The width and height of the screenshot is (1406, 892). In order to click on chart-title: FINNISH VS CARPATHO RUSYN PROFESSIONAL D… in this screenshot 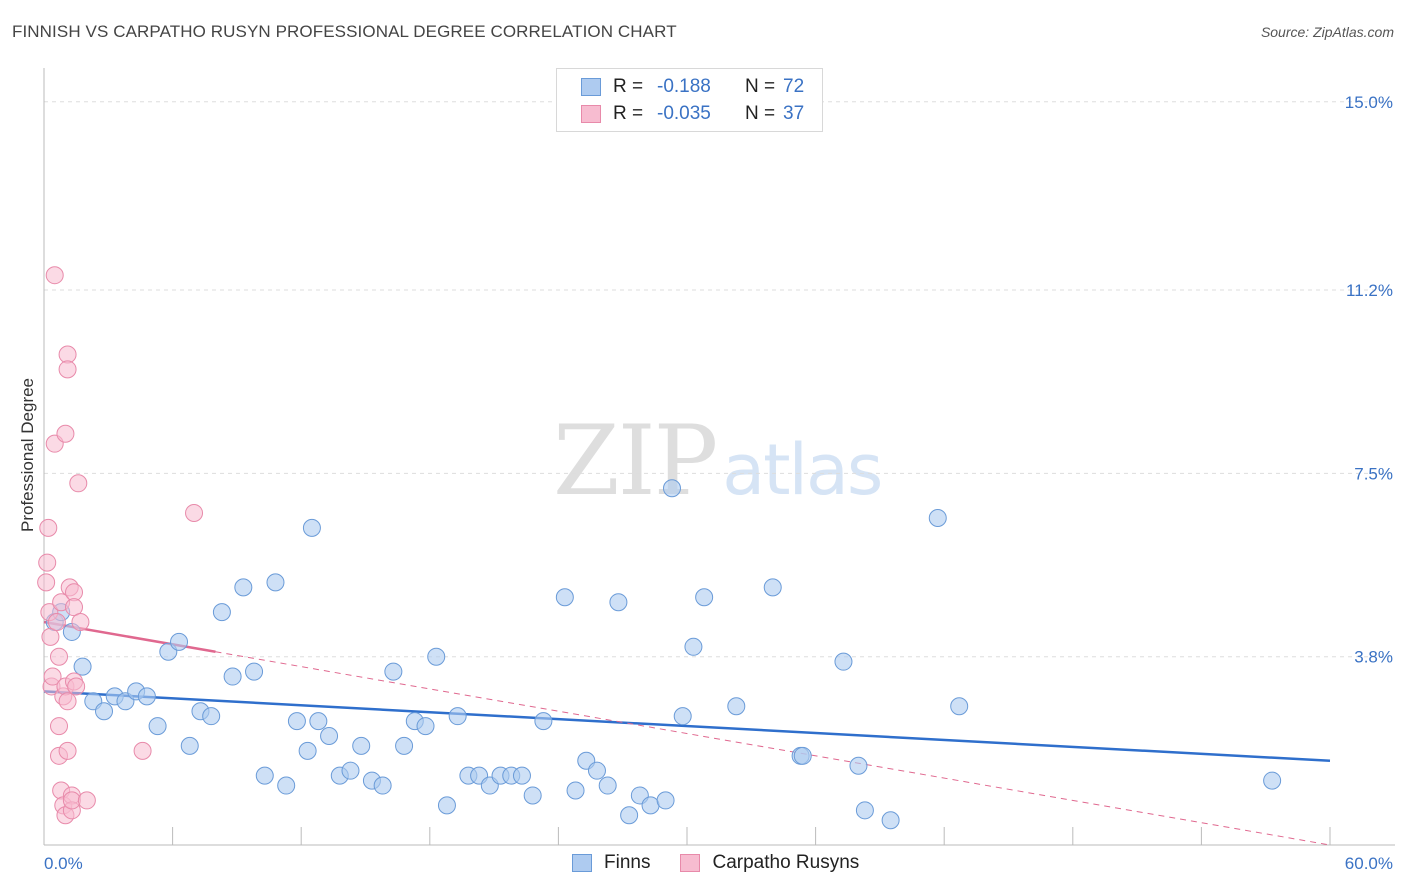, I will do `click(344, 31)`.